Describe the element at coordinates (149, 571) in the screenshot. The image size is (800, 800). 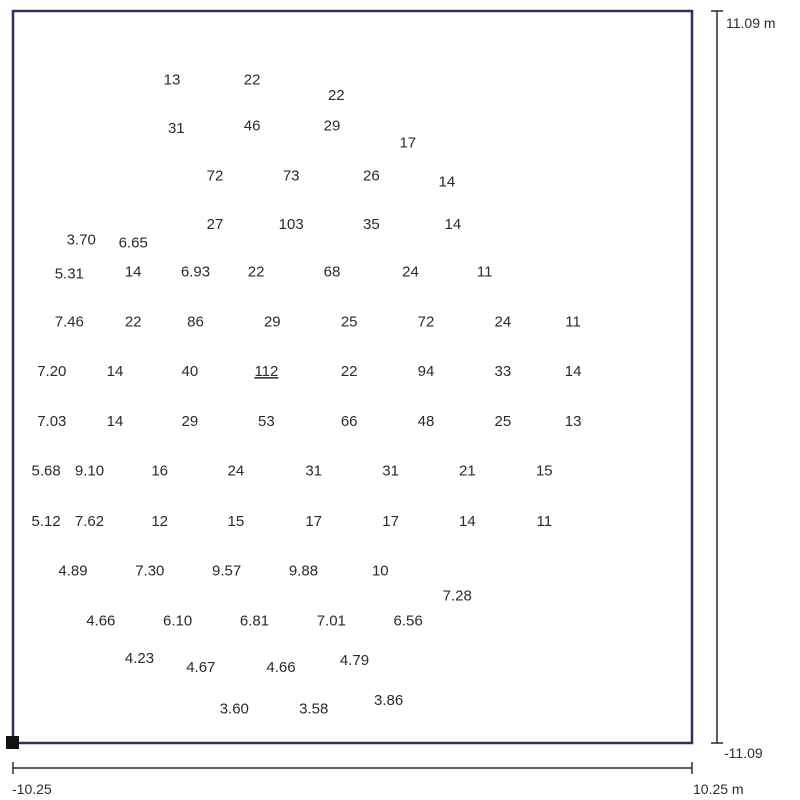
I see `reading-value: 7.30` at that location.